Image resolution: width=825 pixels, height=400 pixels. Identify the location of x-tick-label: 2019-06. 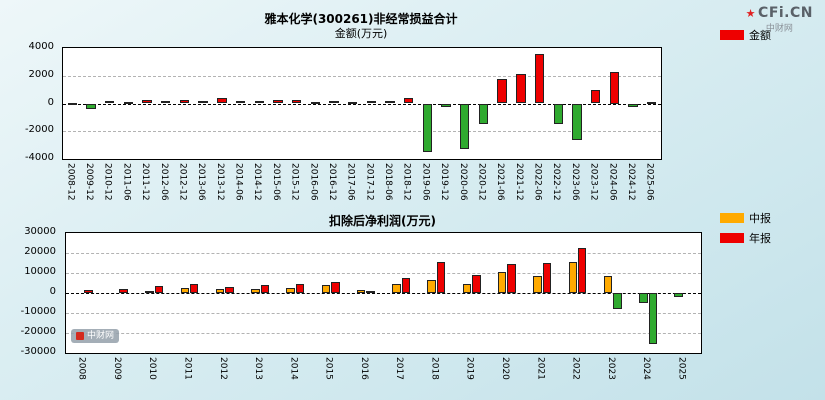
(425, 182).